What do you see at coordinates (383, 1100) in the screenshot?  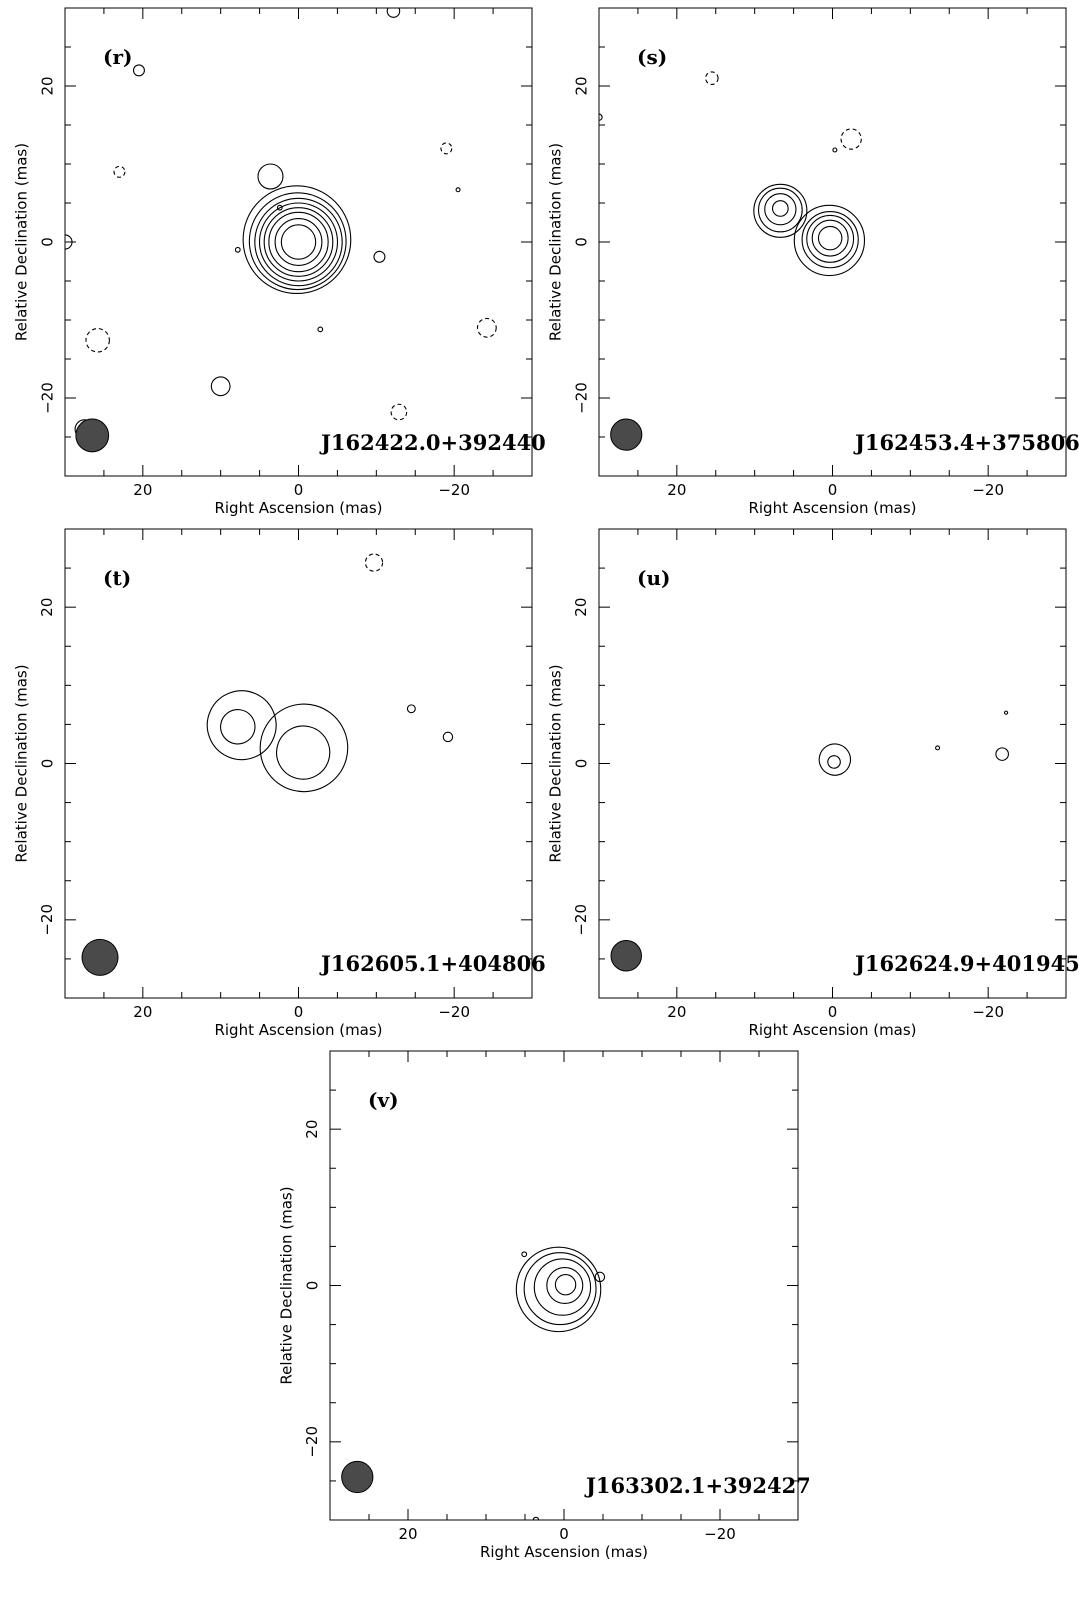 I see `panel-label: (v)` at bounding box center [383, 1100].